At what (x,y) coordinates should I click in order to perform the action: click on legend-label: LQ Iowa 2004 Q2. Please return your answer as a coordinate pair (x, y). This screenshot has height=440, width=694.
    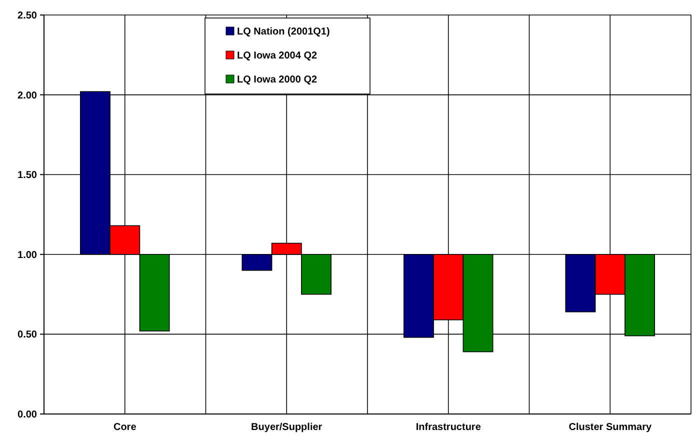
    Looking at the image, I should click on (277, 56).